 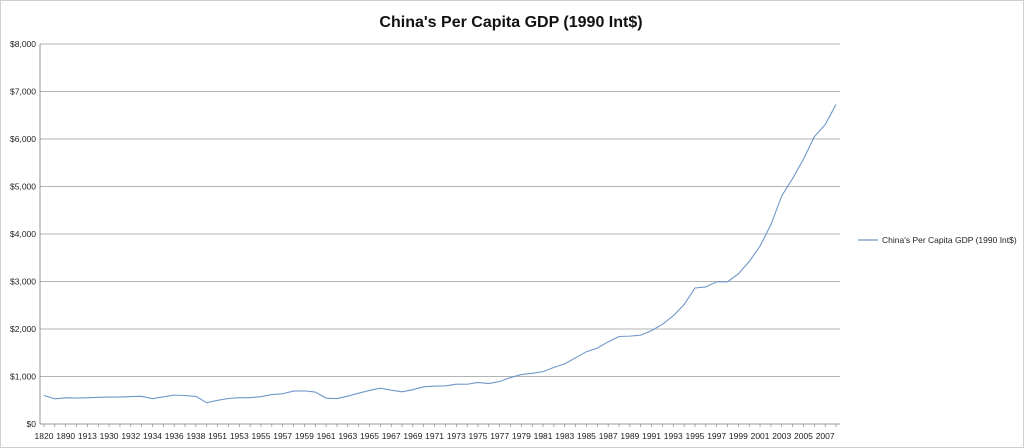 I want to click on y-tick-label: $2,000, so click(x=23, y=329).